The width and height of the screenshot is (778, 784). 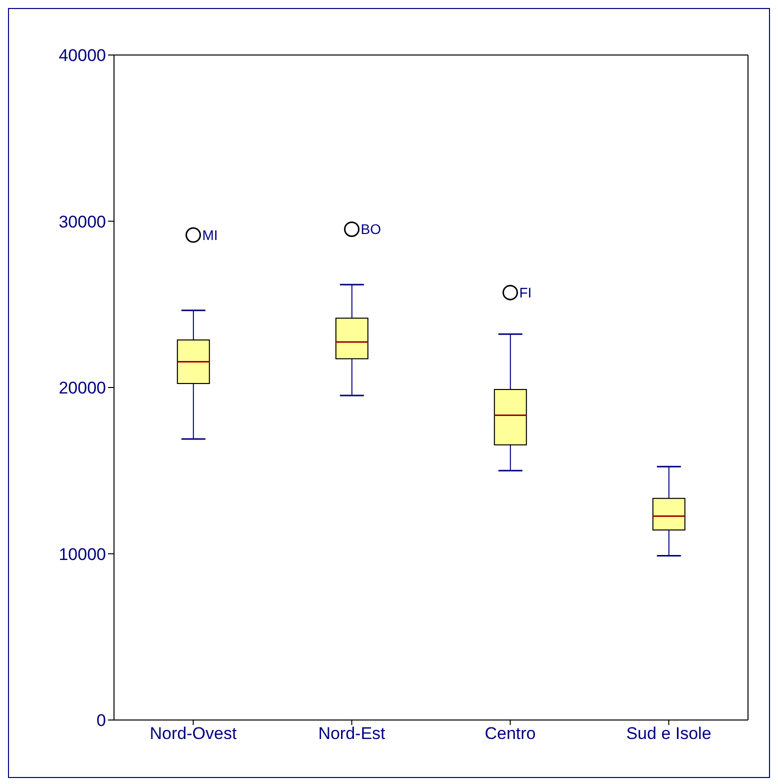 I want to click on y-tick-label: 10000, so click(x=82, y=554).